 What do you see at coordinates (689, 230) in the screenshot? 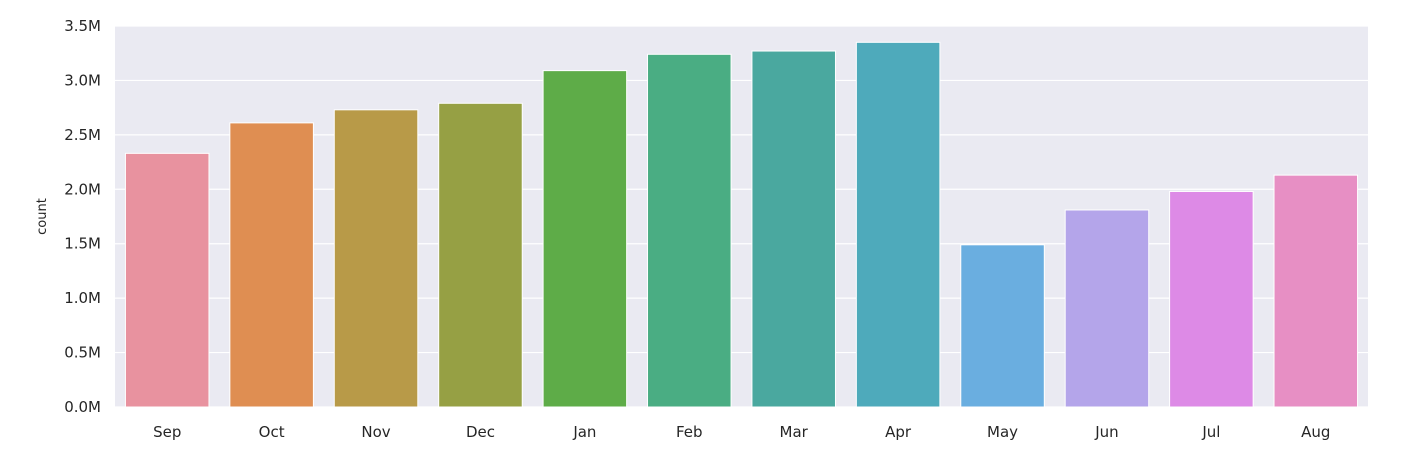
I see `bar-feb` at bounding box center [689, 230].